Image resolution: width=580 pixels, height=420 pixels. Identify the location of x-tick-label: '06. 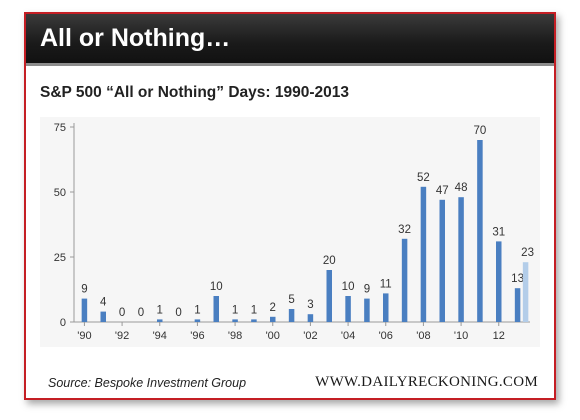
(386, 336).